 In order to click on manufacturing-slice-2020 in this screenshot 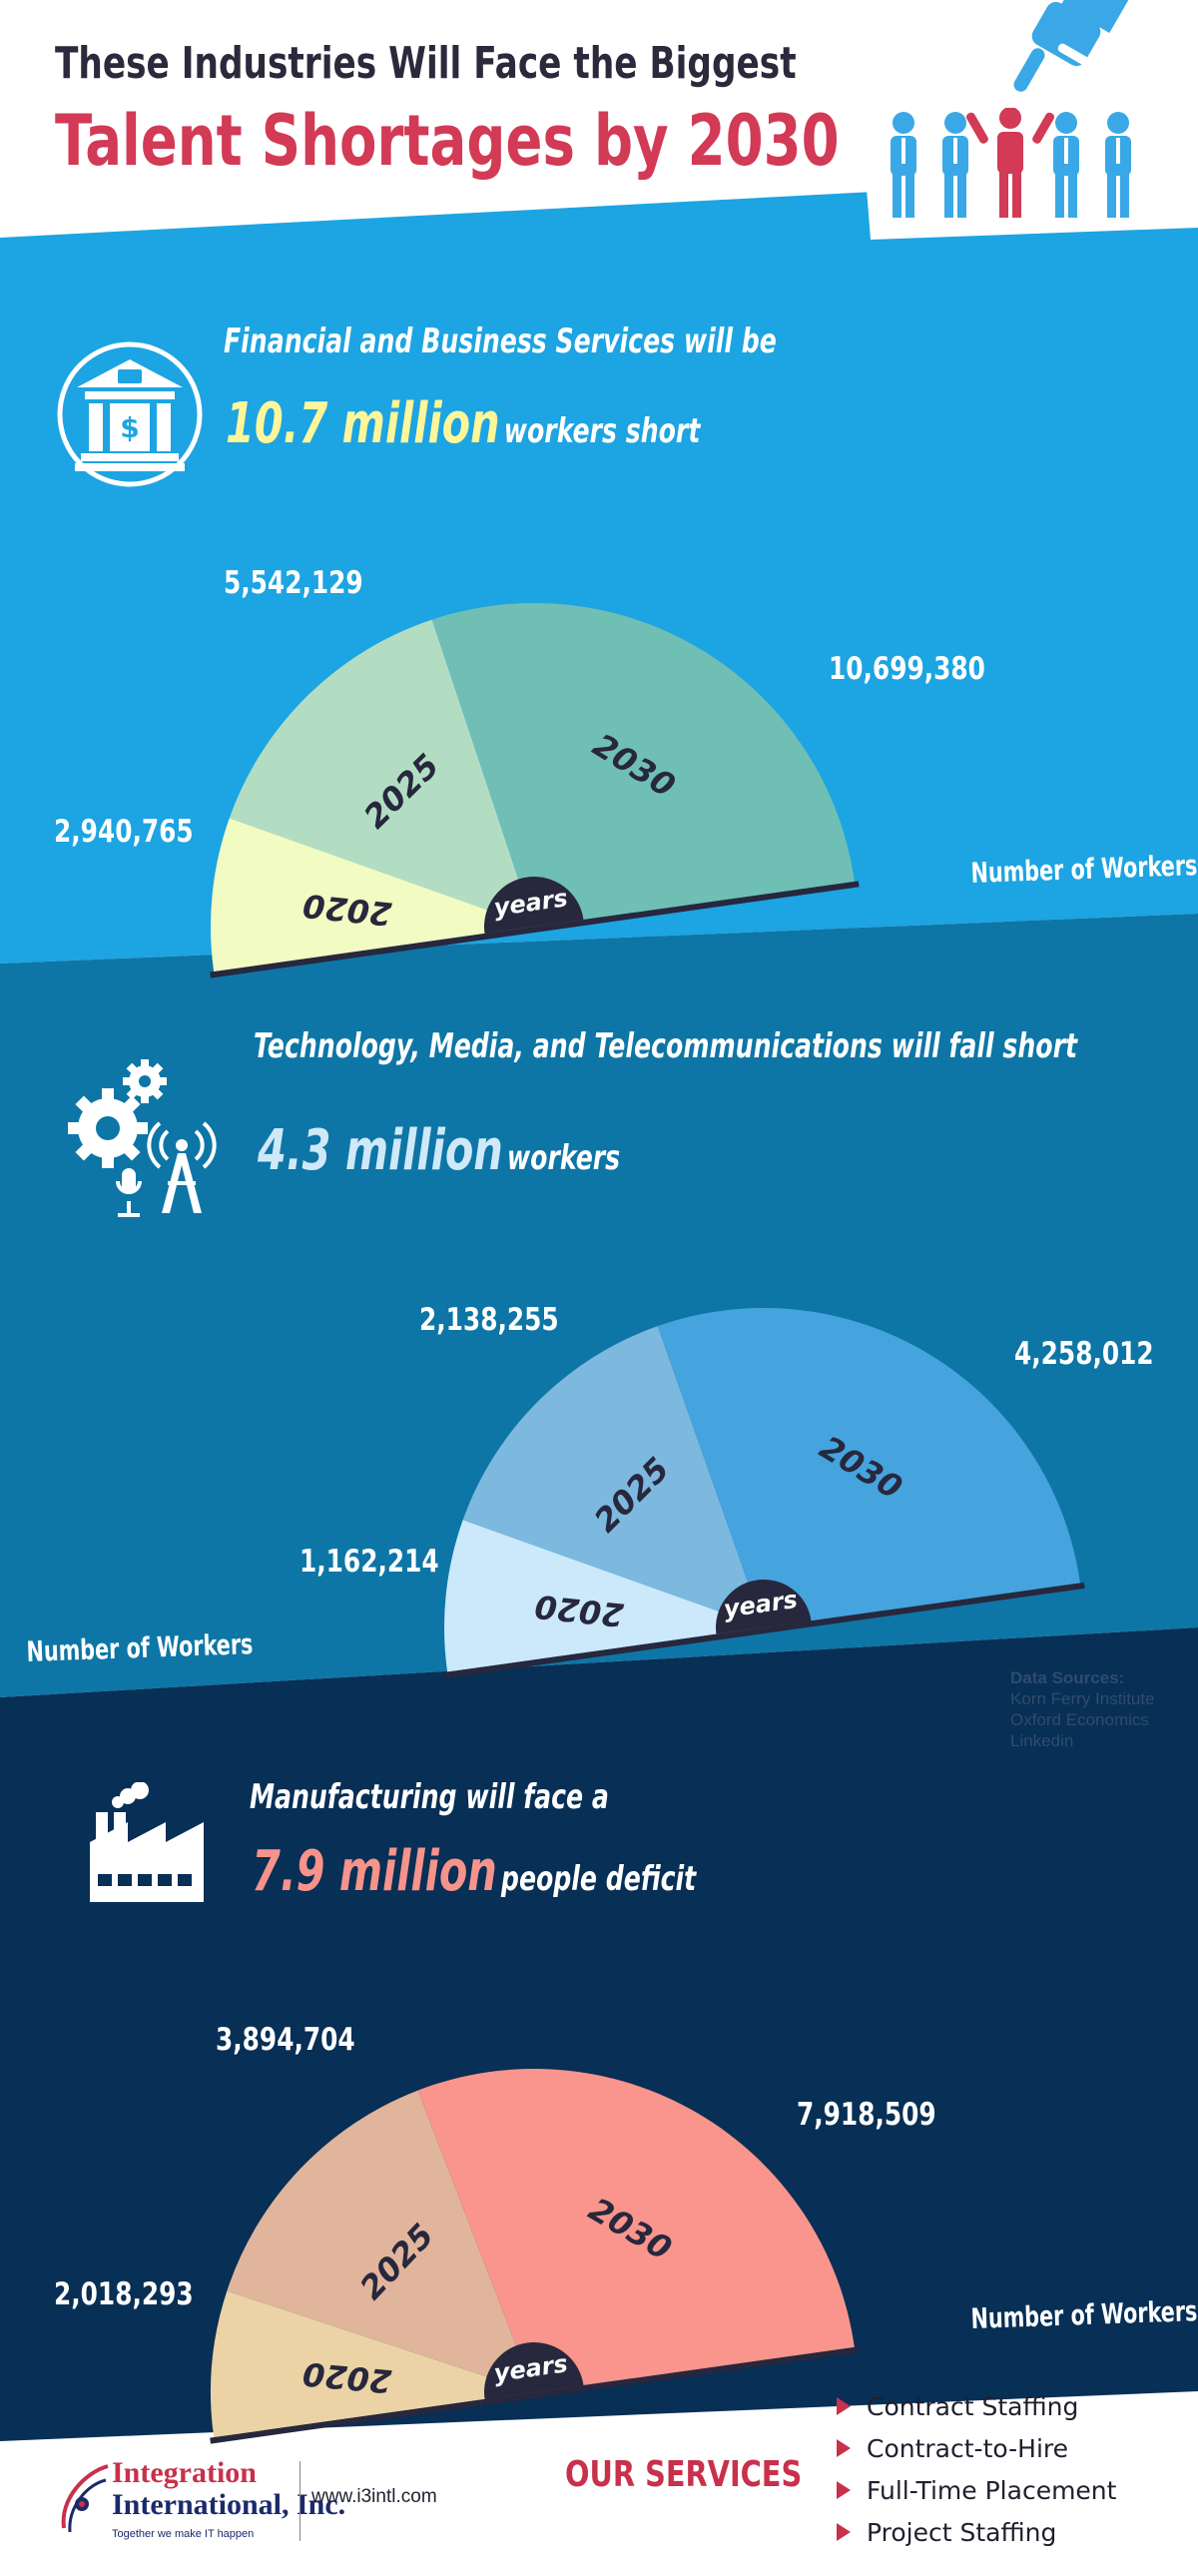, I will do `click(372, 2364)`.